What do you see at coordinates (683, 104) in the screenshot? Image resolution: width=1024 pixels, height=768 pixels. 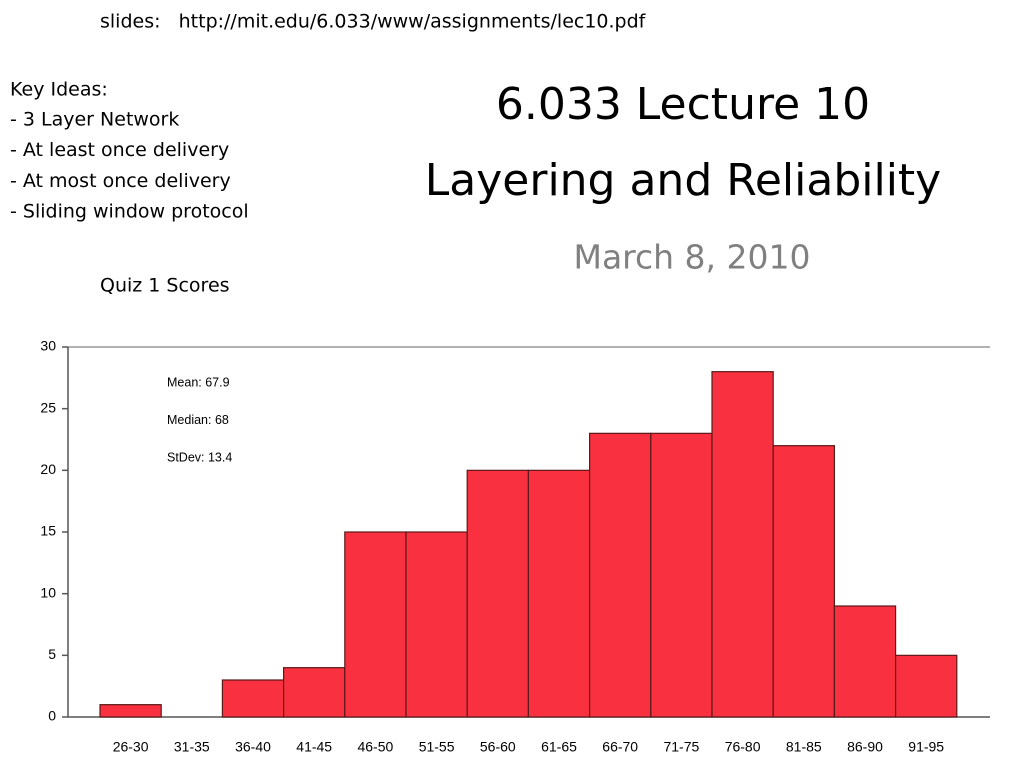 I see `slide-title: 6.033 Lecture 10` at bounding box center [683, 104].